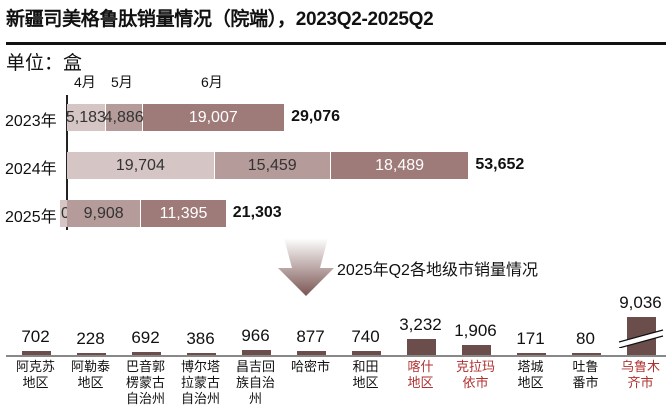  Describe the element at coordinates (255, 366) in the screenshot. I see `region-label-line: 昌吉回` at that location.